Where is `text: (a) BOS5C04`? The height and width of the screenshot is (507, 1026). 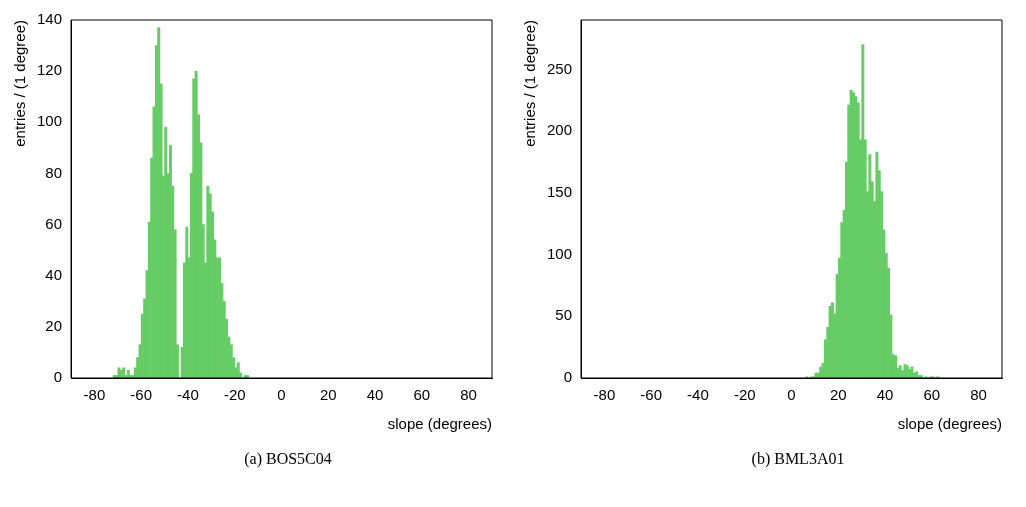 text: (a) BOS5C04 is located at coordinates (288, 459).